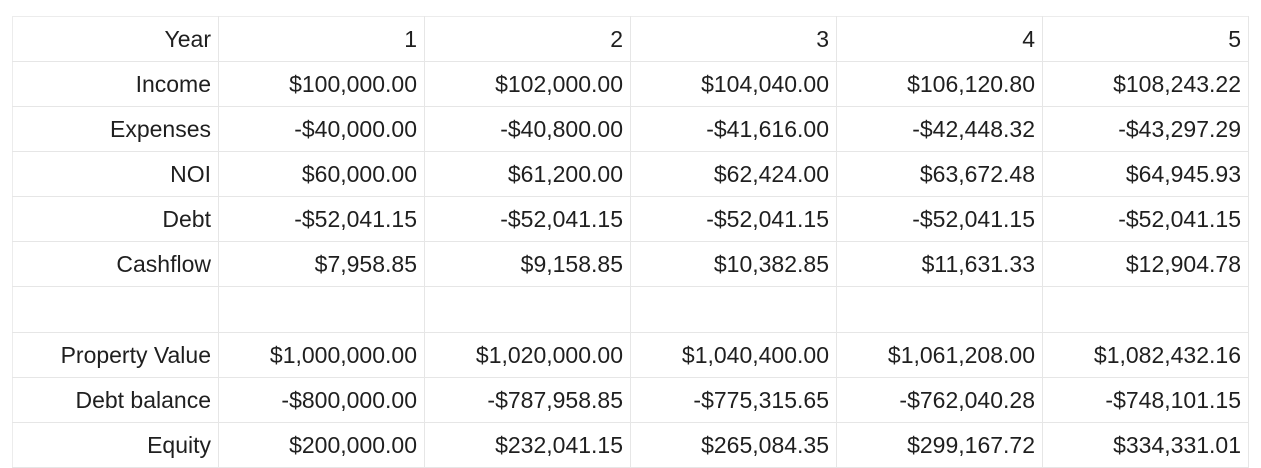  What do you see at coordinates (527, 264) in the screenshot?
I see `table-cell: $9,158.85` at bounding box center [527, 264].